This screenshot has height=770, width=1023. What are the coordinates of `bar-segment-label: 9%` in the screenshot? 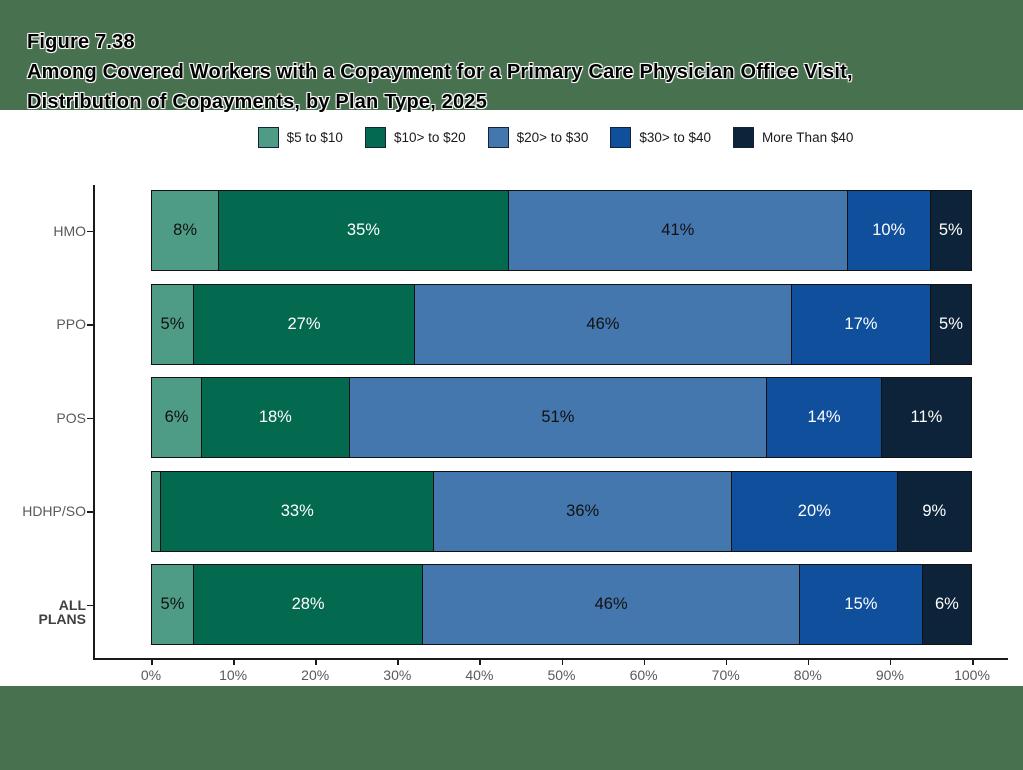 It's located at (934, 510).